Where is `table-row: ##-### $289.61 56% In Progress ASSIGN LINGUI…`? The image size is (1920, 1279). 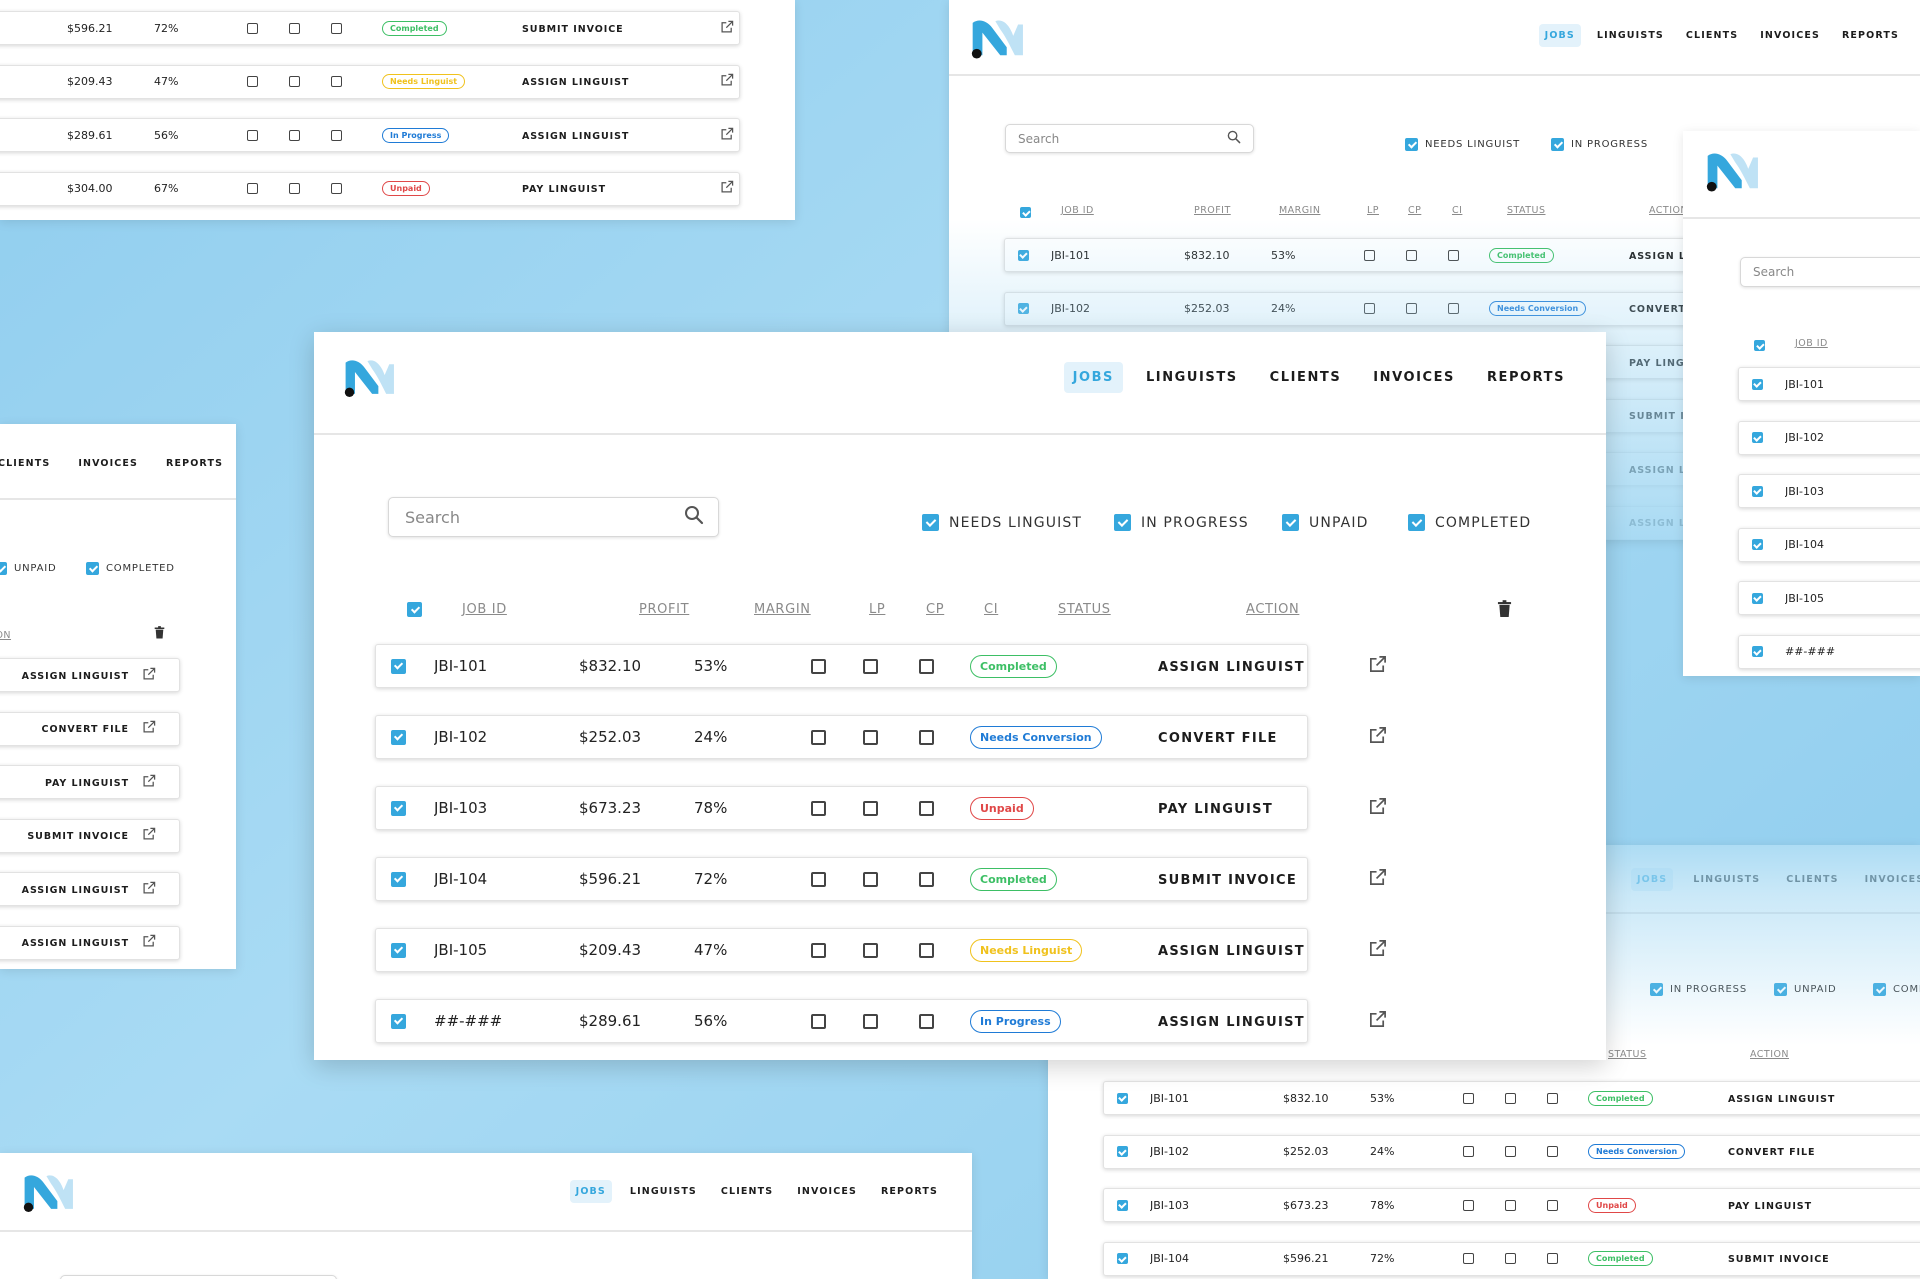 table-row: ##-### $289.61 56% In Progress ASSIGN LINGUI… is located at coordinates (880, 1021).